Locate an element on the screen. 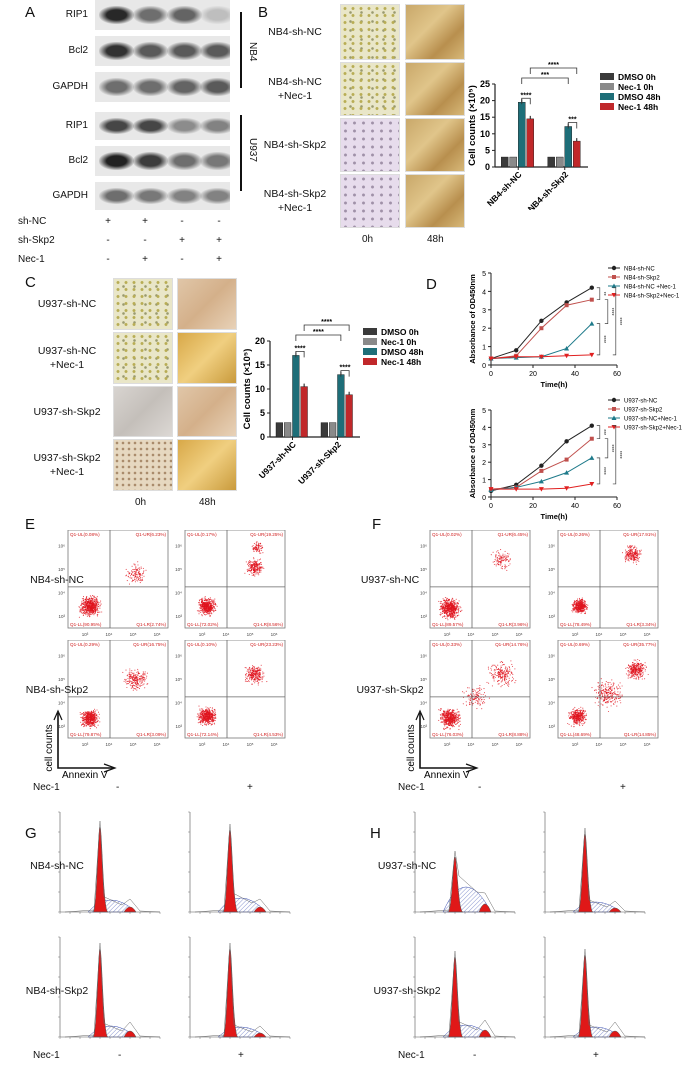 Image resolution: width=693 pixels, height=1066 pixels. y-tick-label: 10 is located at coordinates (260, 389).